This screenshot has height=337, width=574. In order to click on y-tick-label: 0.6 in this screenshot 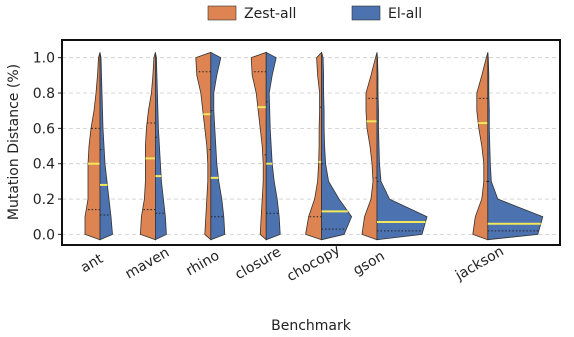, I will do `click(44, 129)`.